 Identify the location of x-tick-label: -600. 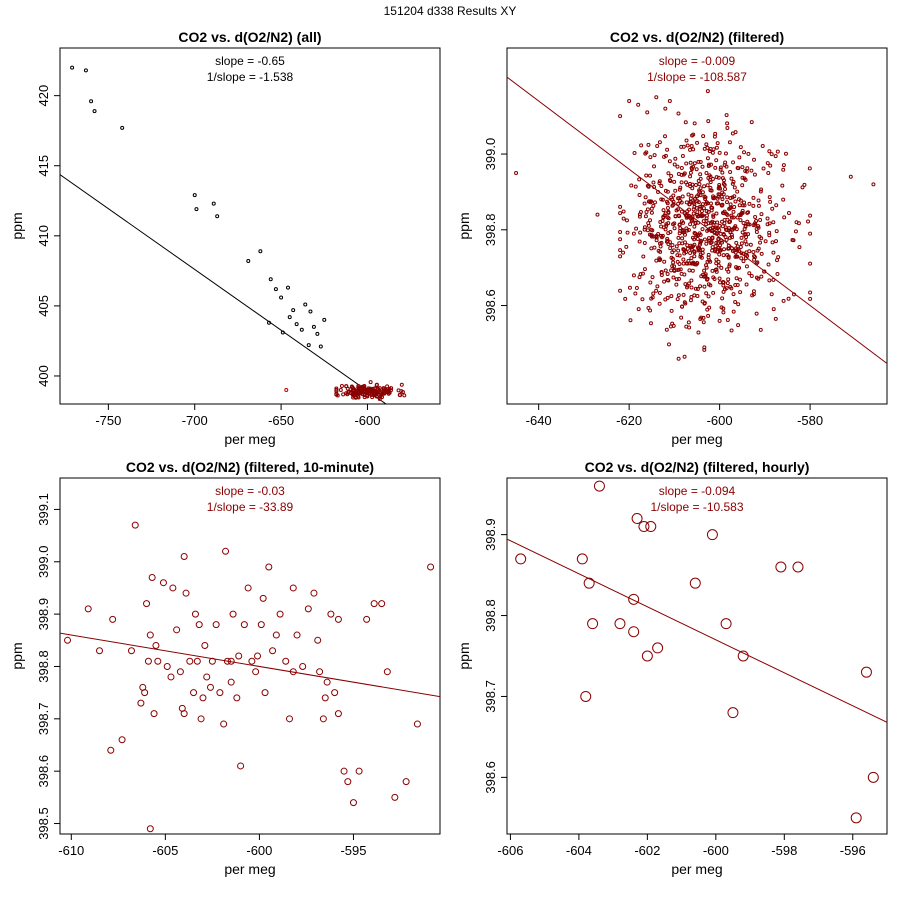
(716, 850).